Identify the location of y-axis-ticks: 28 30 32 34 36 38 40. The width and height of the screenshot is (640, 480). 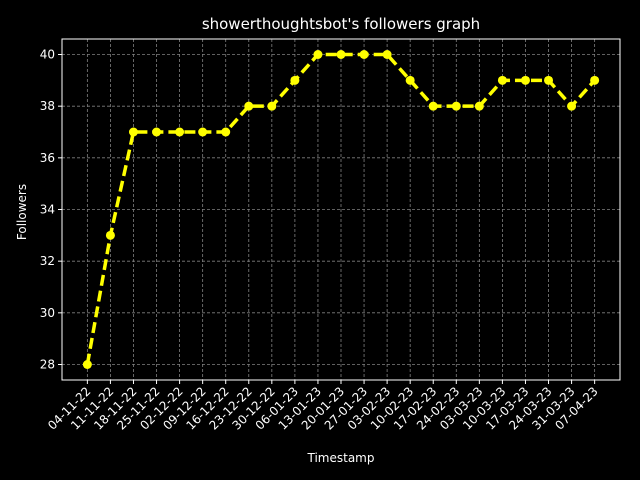
(51, 210).